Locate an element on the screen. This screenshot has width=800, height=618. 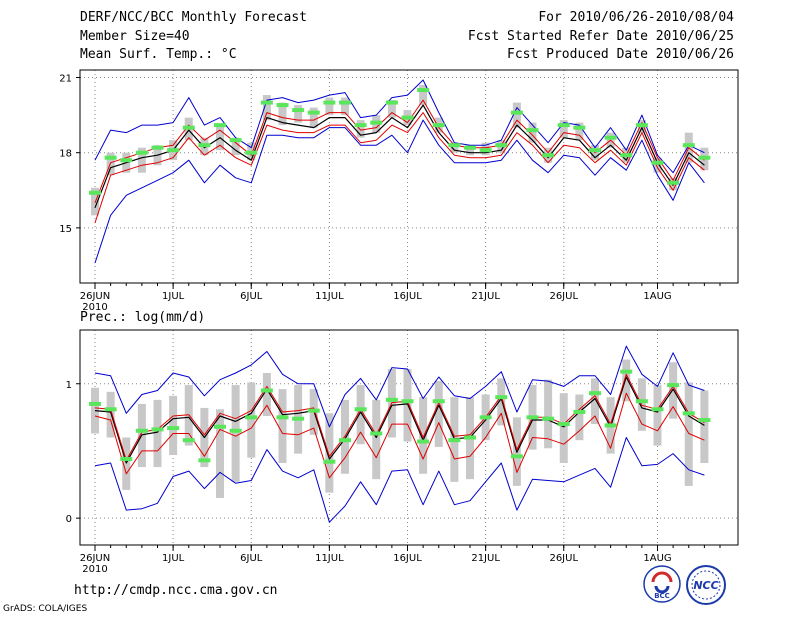
ncc-logo: NCC is located at coordinates (706, 585).